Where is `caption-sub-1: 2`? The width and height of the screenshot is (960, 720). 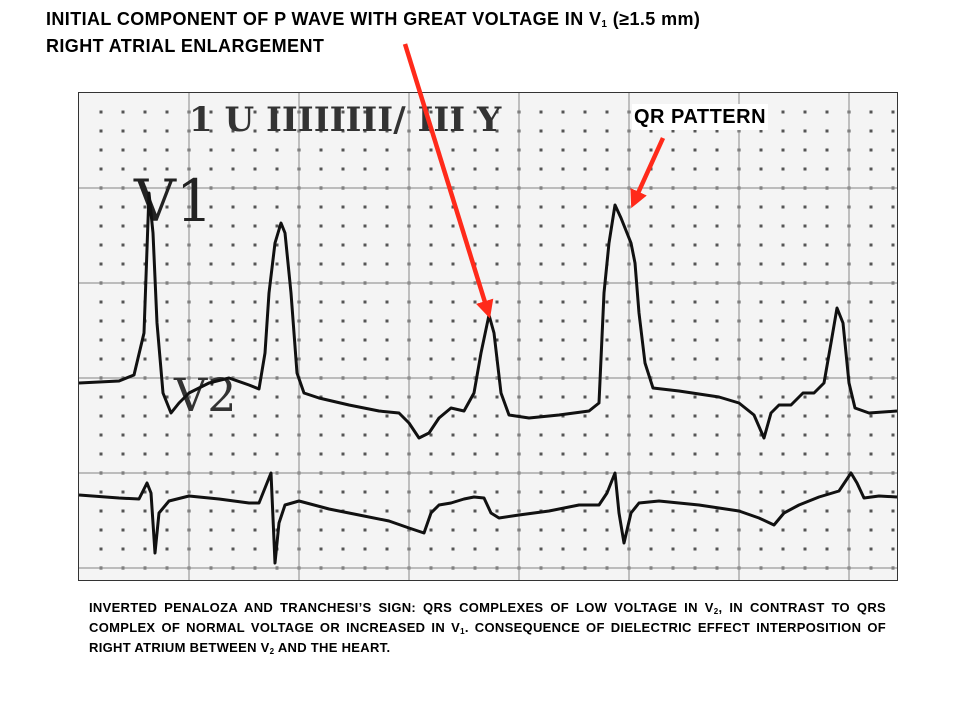
caption-sub-1: 2 is located at coordinates (716, 611).